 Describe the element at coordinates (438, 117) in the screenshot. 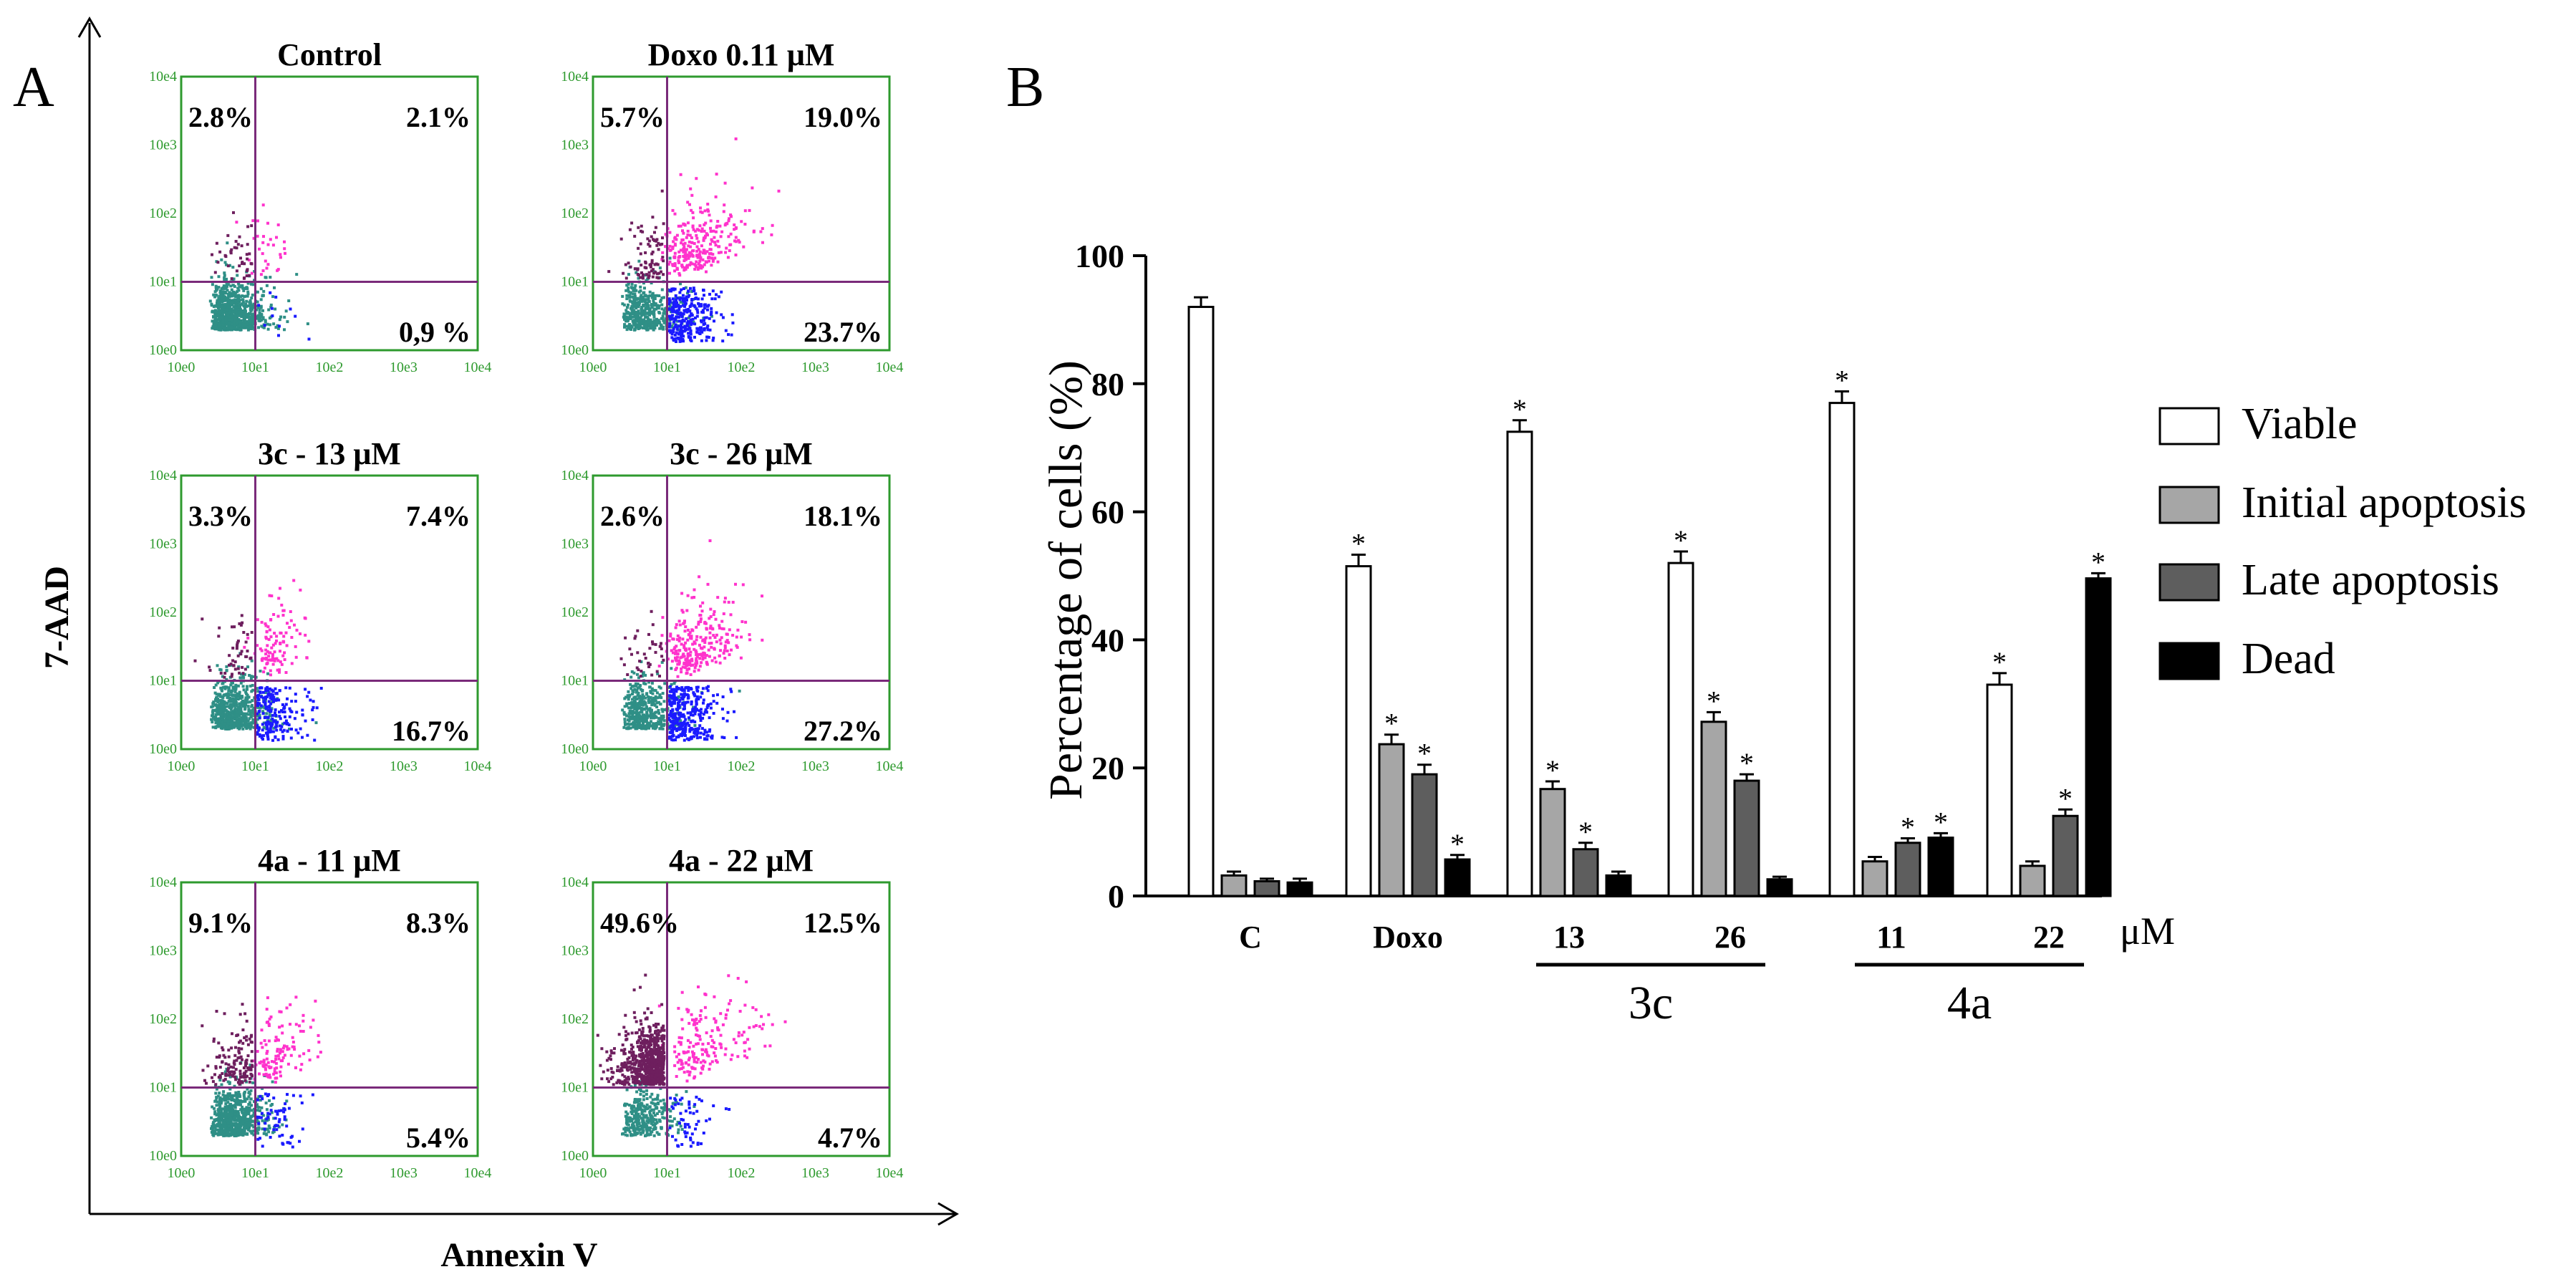

I see `quadrant-upper-right-value: 2.1%` at that location.